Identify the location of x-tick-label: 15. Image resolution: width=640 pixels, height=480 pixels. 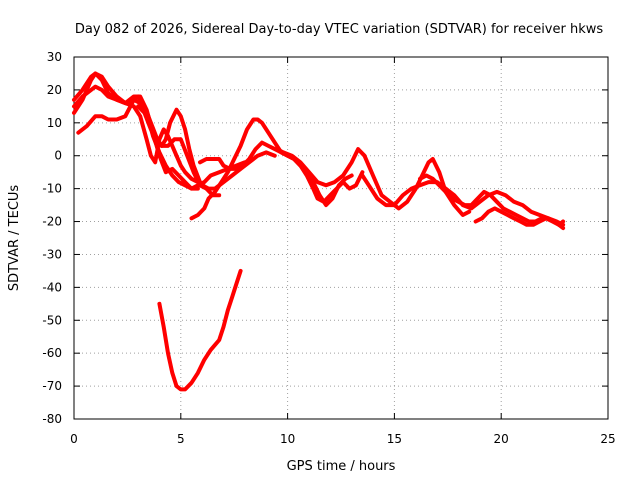
(394, 439).